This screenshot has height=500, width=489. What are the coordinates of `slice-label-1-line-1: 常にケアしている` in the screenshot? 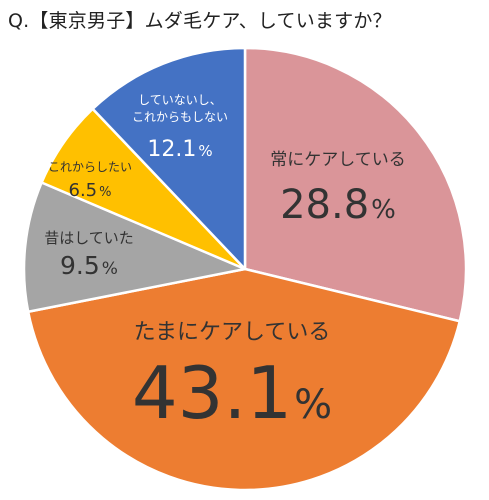 It's located at (338, 160).